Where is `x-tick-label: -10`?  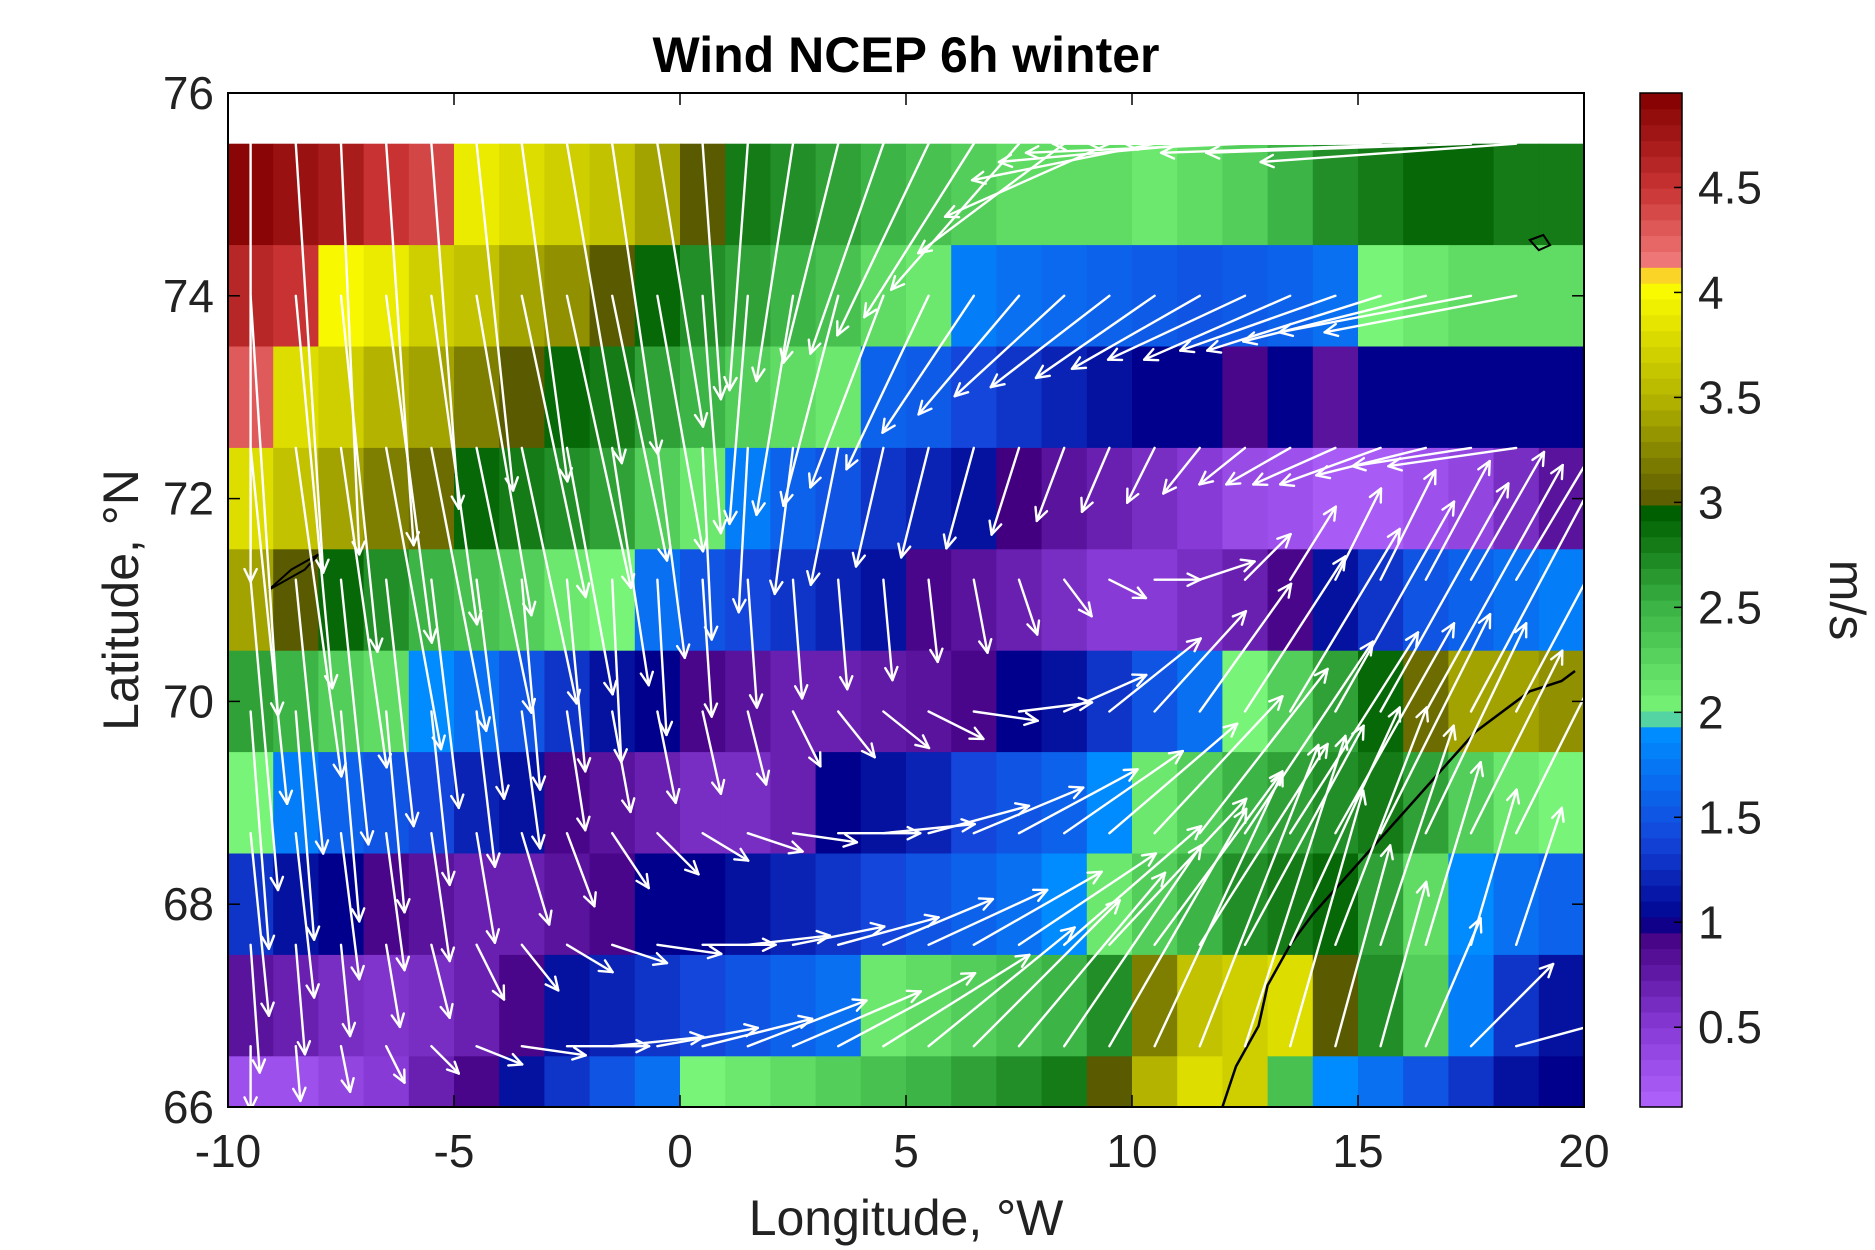 x-tick-label: -10 is located at coordinates (228, 1151).